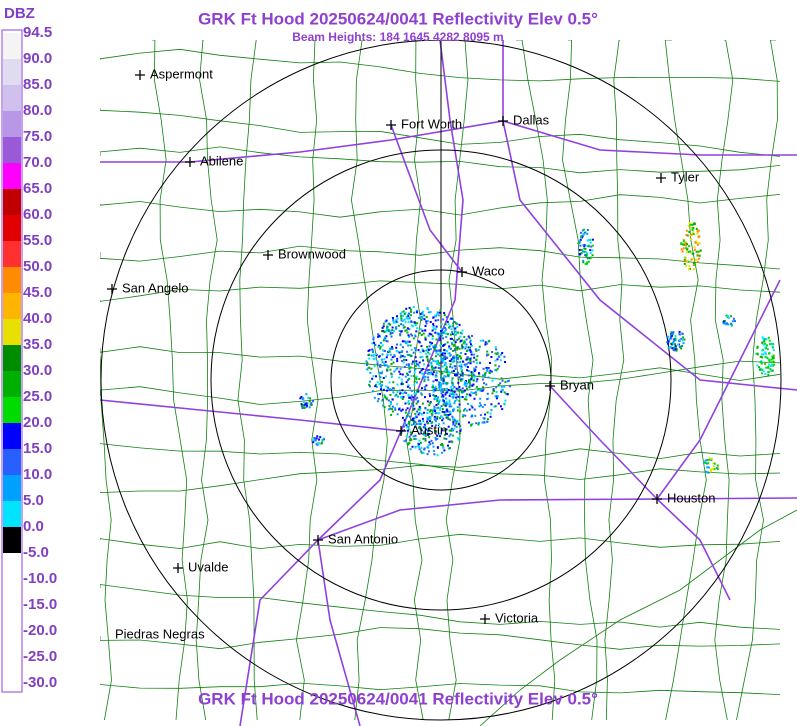 The height and width of the screenshot is (726, 797). What do you see at coordinates (181, 73) in the screenshot?
I see `city-label: Aspermont` at bounding box center [181, 73].